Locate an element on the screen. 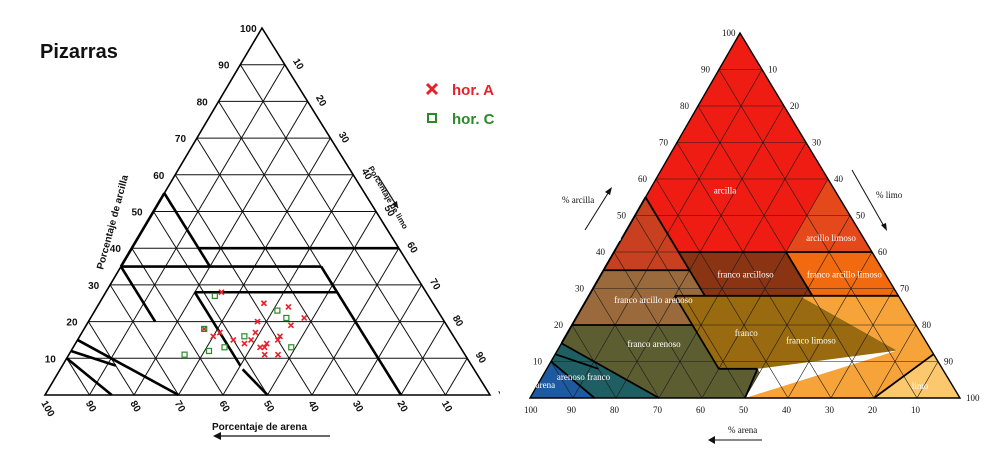 Image resolution: width=990 pixels, height=450 pixels. clay-axis-arrowhead is located at coordinates (608, 191).